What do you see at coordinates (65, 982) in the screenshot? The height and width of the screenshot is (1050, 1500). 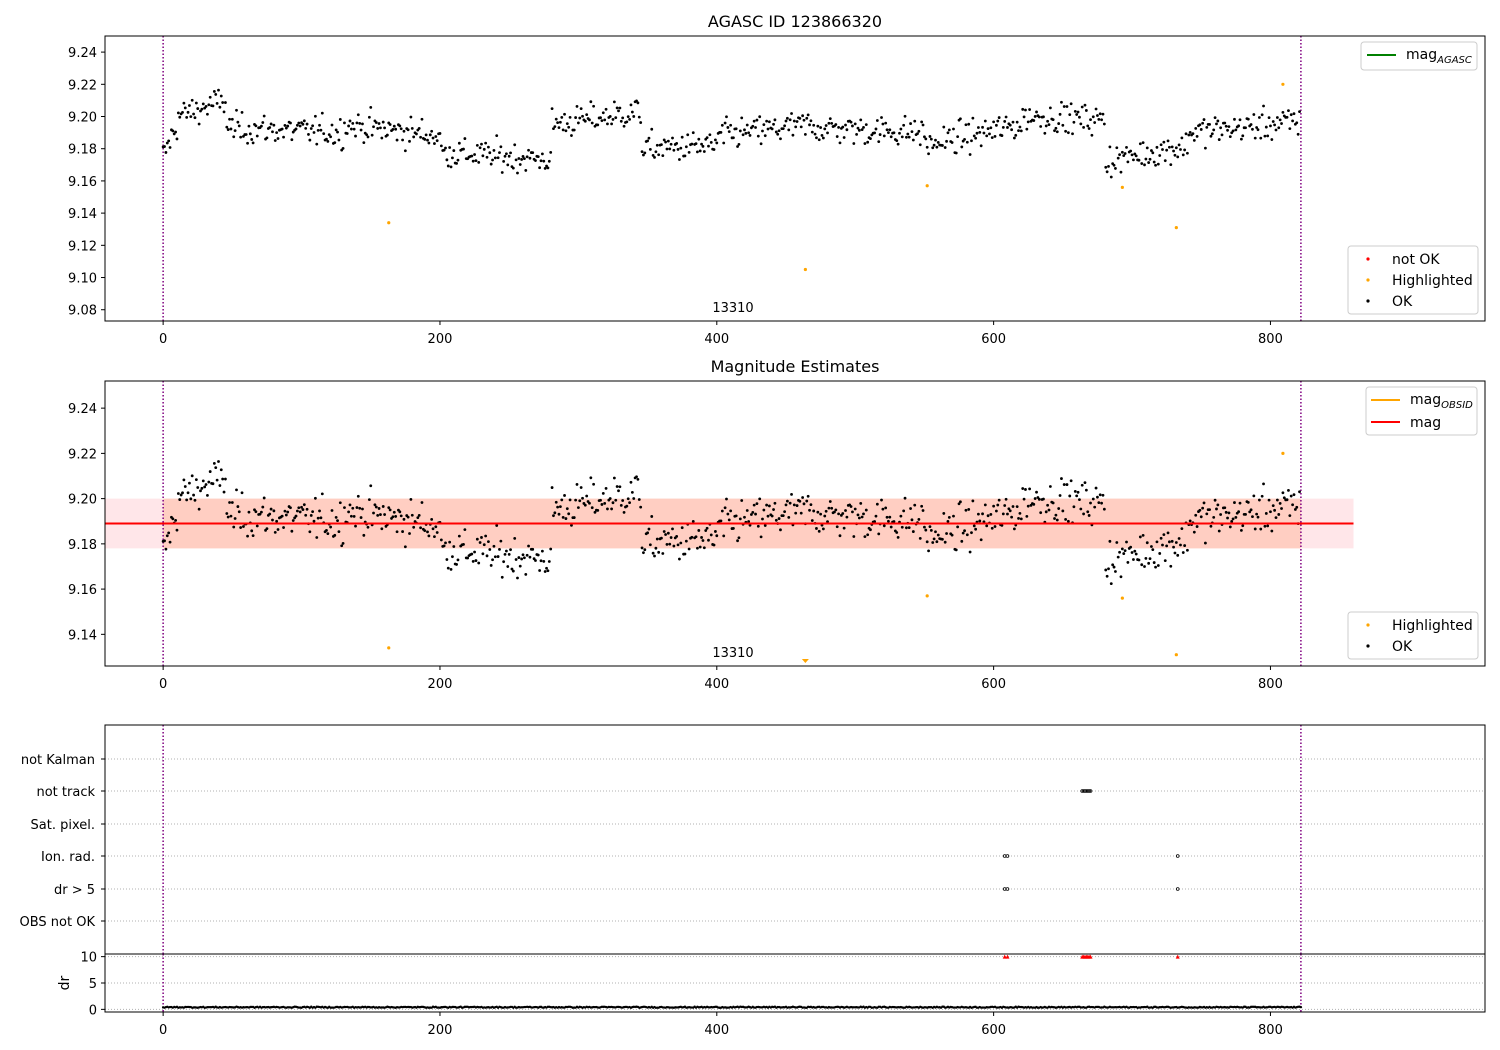 I see `ax4-ylabel: dr` at bounding box center [65, 982].